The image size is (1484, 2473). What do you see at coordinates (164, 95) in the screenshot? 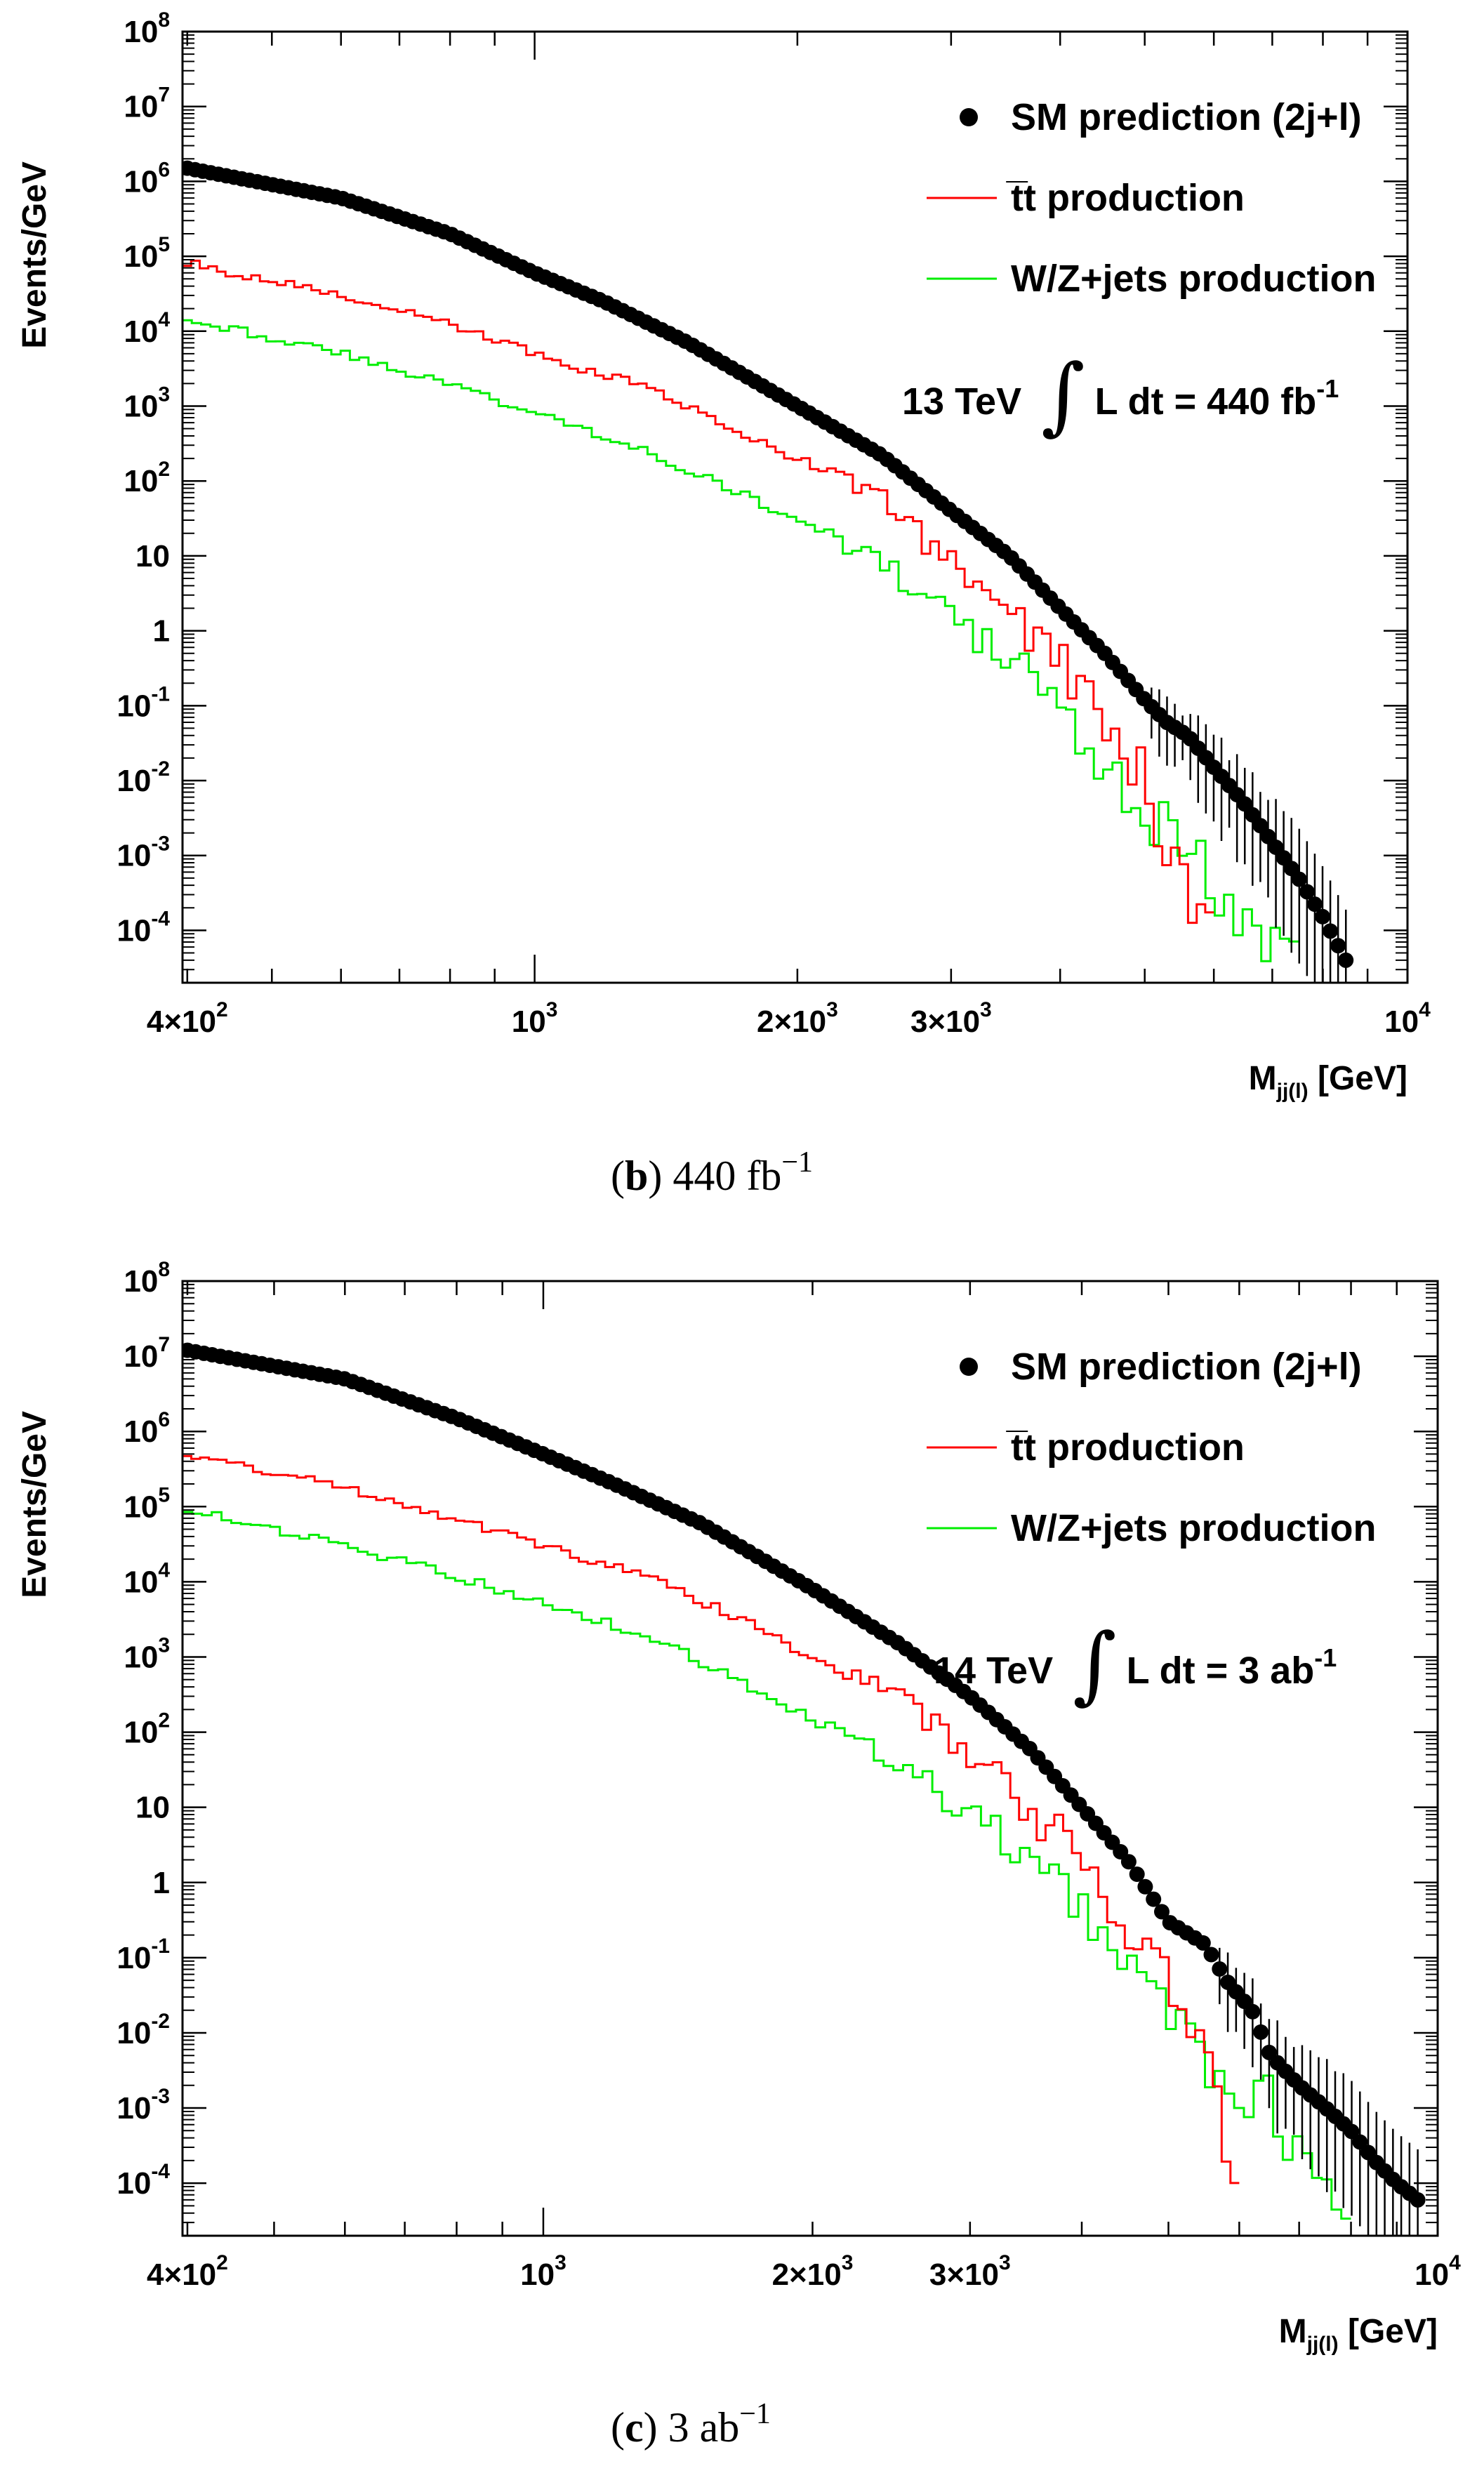
I see `y-tick-exponent: 7` at bounding box center [164, 95].